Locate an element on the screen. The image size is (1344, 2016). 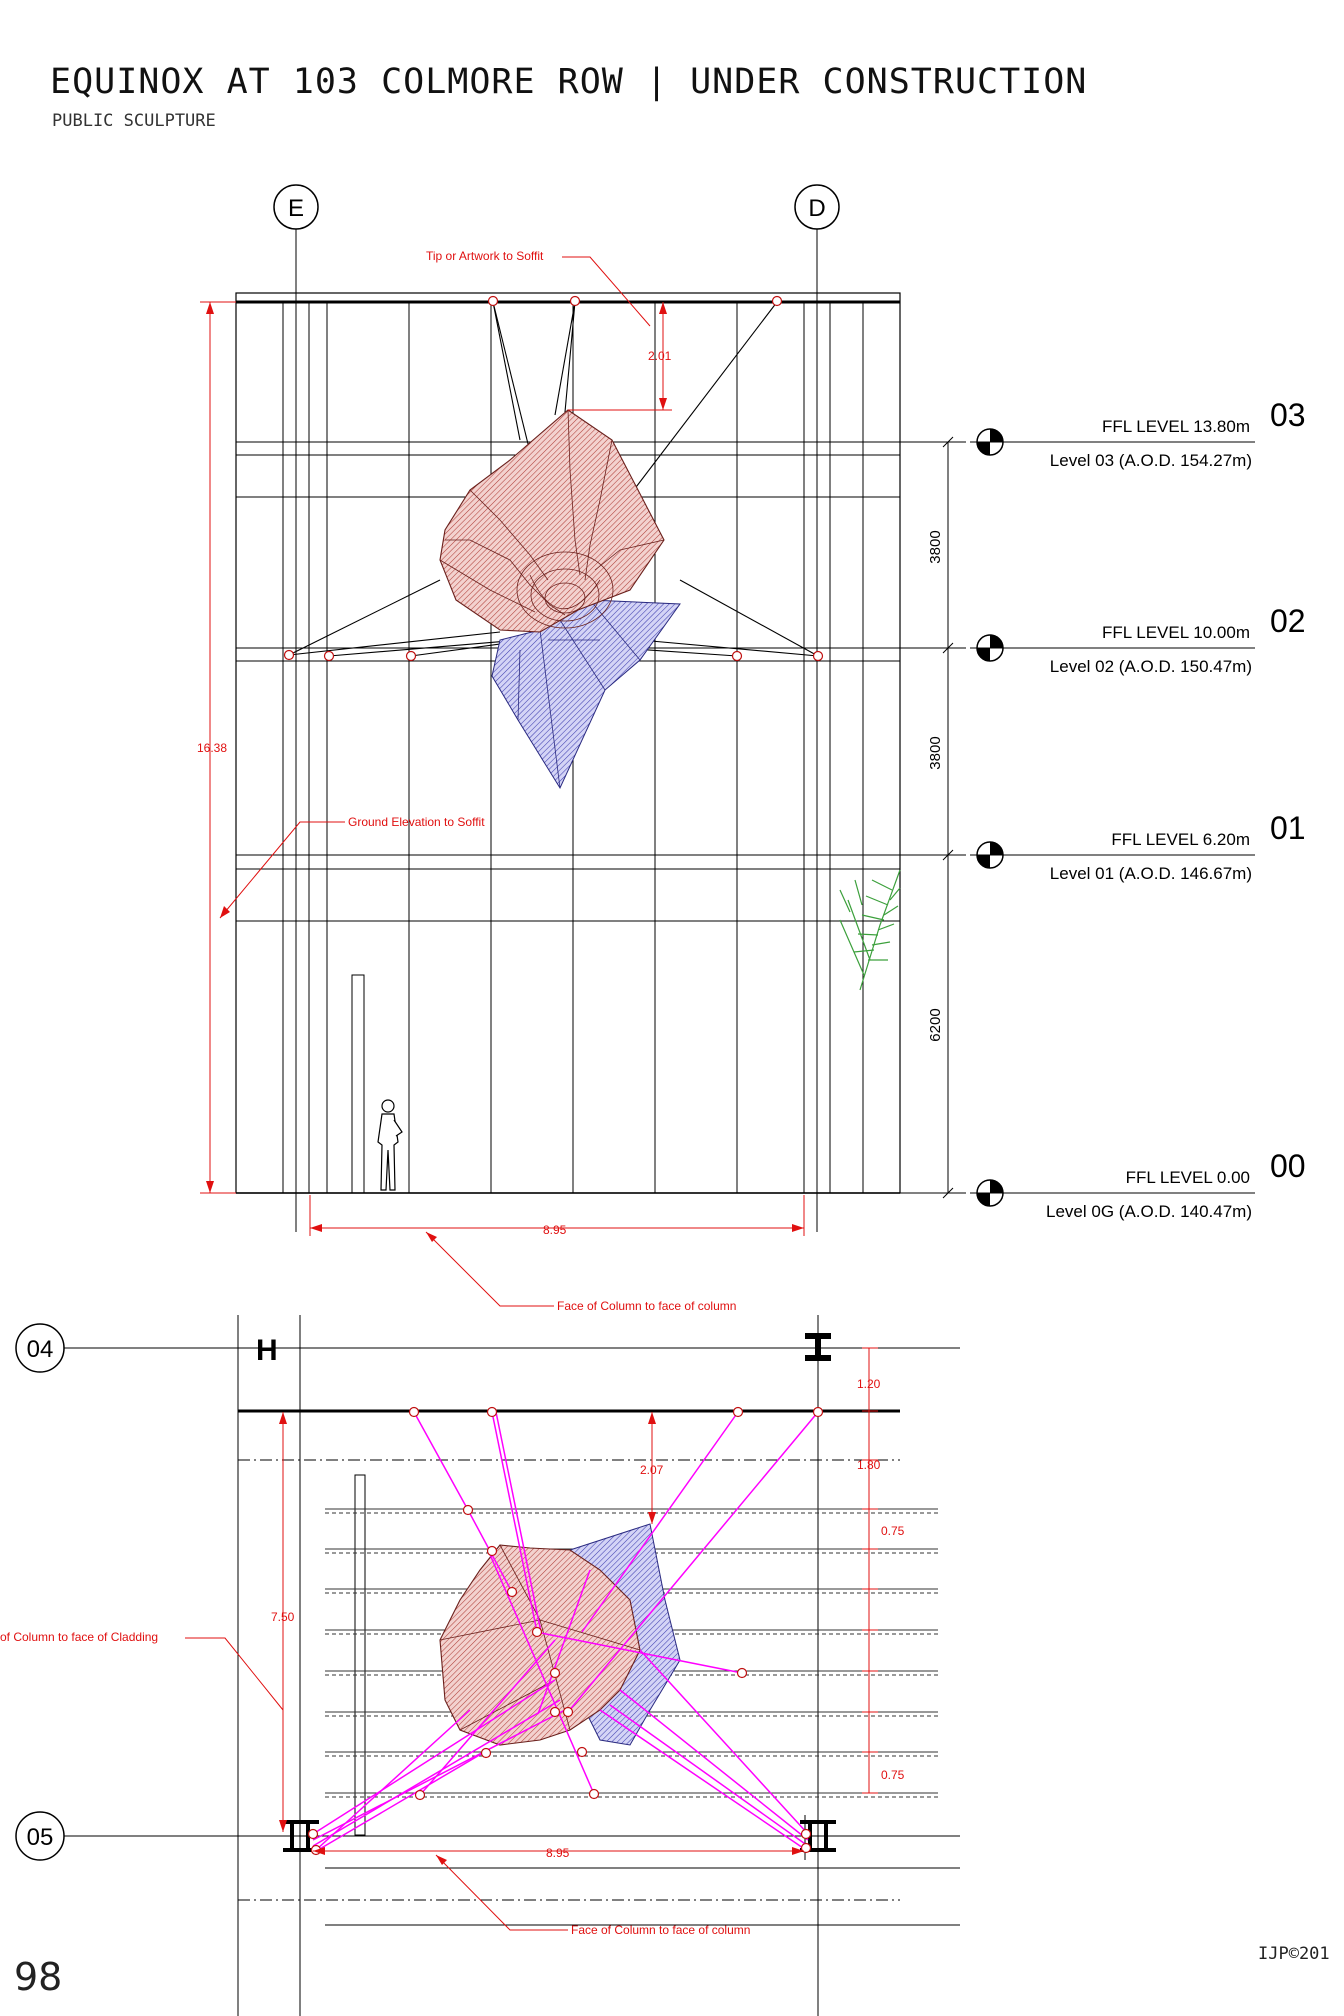
sculpture-cables is located at coordinates (553, 479).